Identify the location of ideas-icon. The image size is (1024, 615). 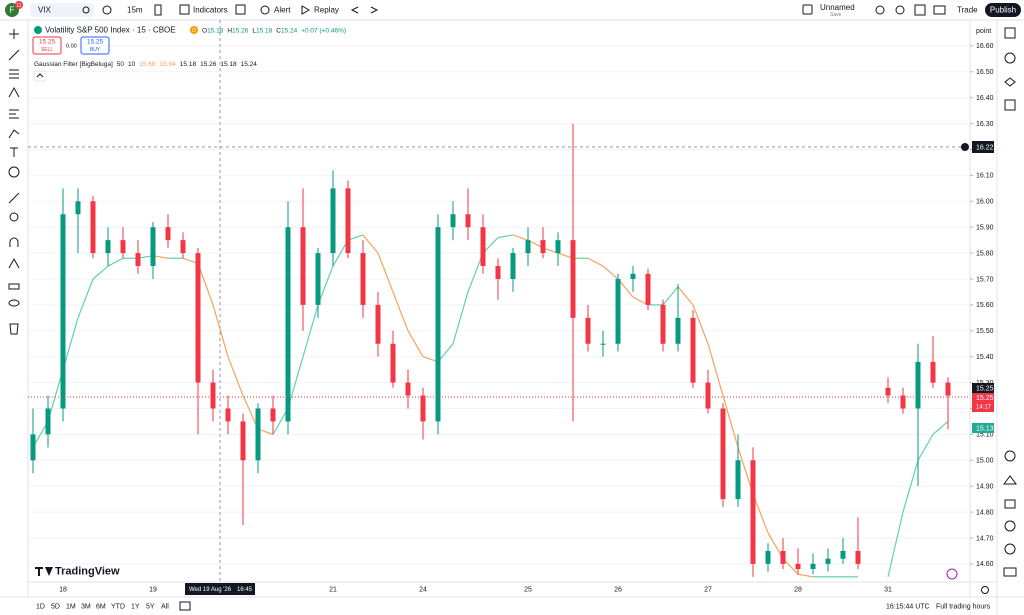
(1010, 480).